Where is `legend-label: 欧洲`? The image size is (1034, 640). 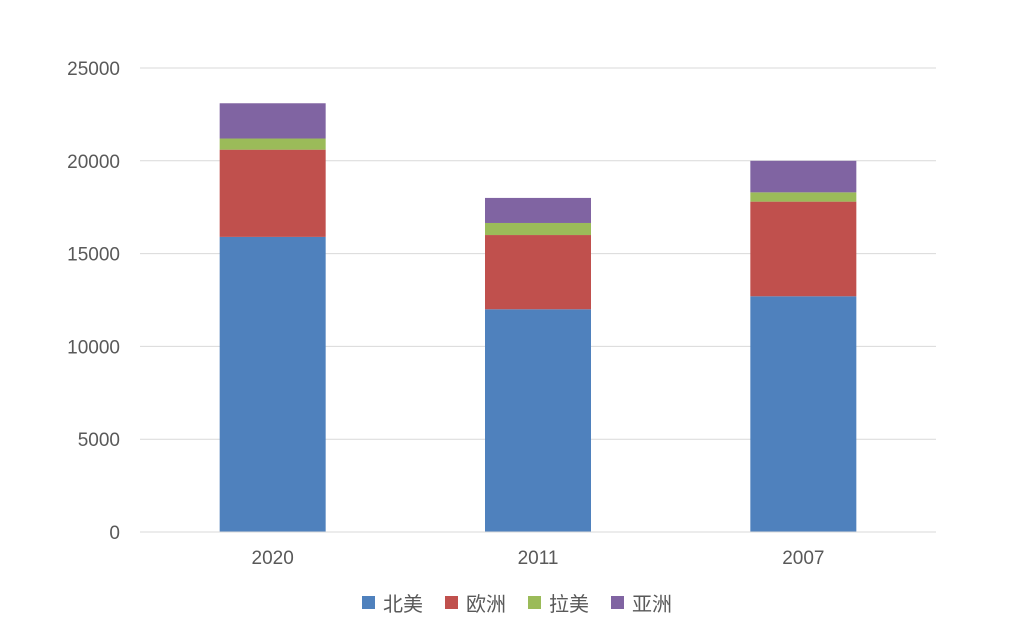
legend-label: 欧洲 is located at coordinates (486, 603).